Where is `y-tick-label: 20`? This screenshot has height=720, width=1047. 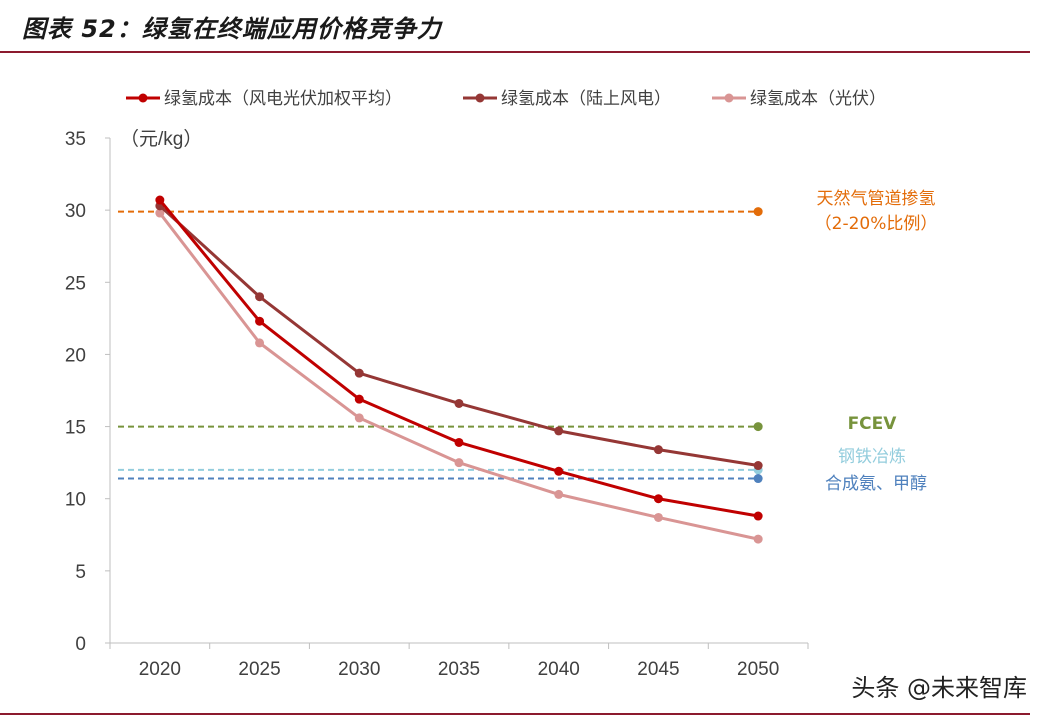 y-tick-label: 20 is located at coordinates (75, 355).